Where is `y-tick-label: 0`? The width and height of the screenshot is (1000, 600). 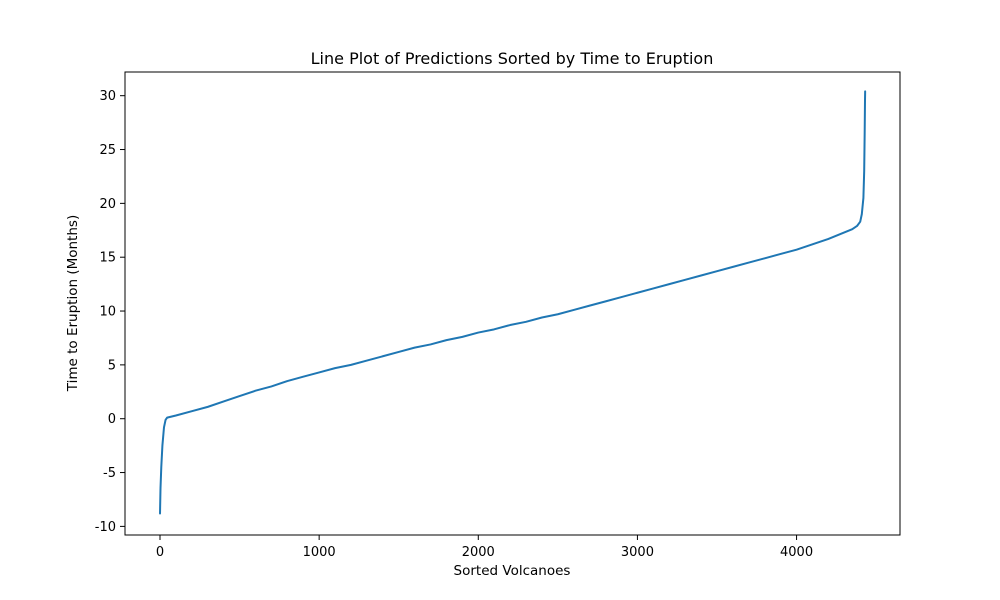 y-tick-label: 0 is located at coordinates (112, 419).